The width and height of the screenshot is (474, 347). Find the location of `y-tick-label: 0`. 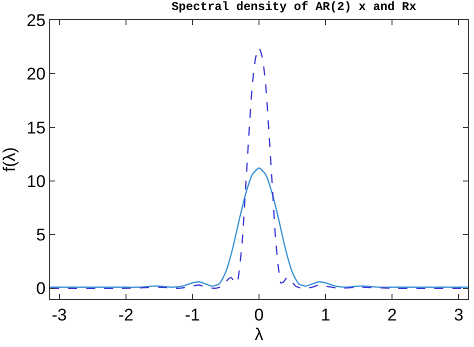

y-tick-label: 0 is located at coordinates (41, 288).